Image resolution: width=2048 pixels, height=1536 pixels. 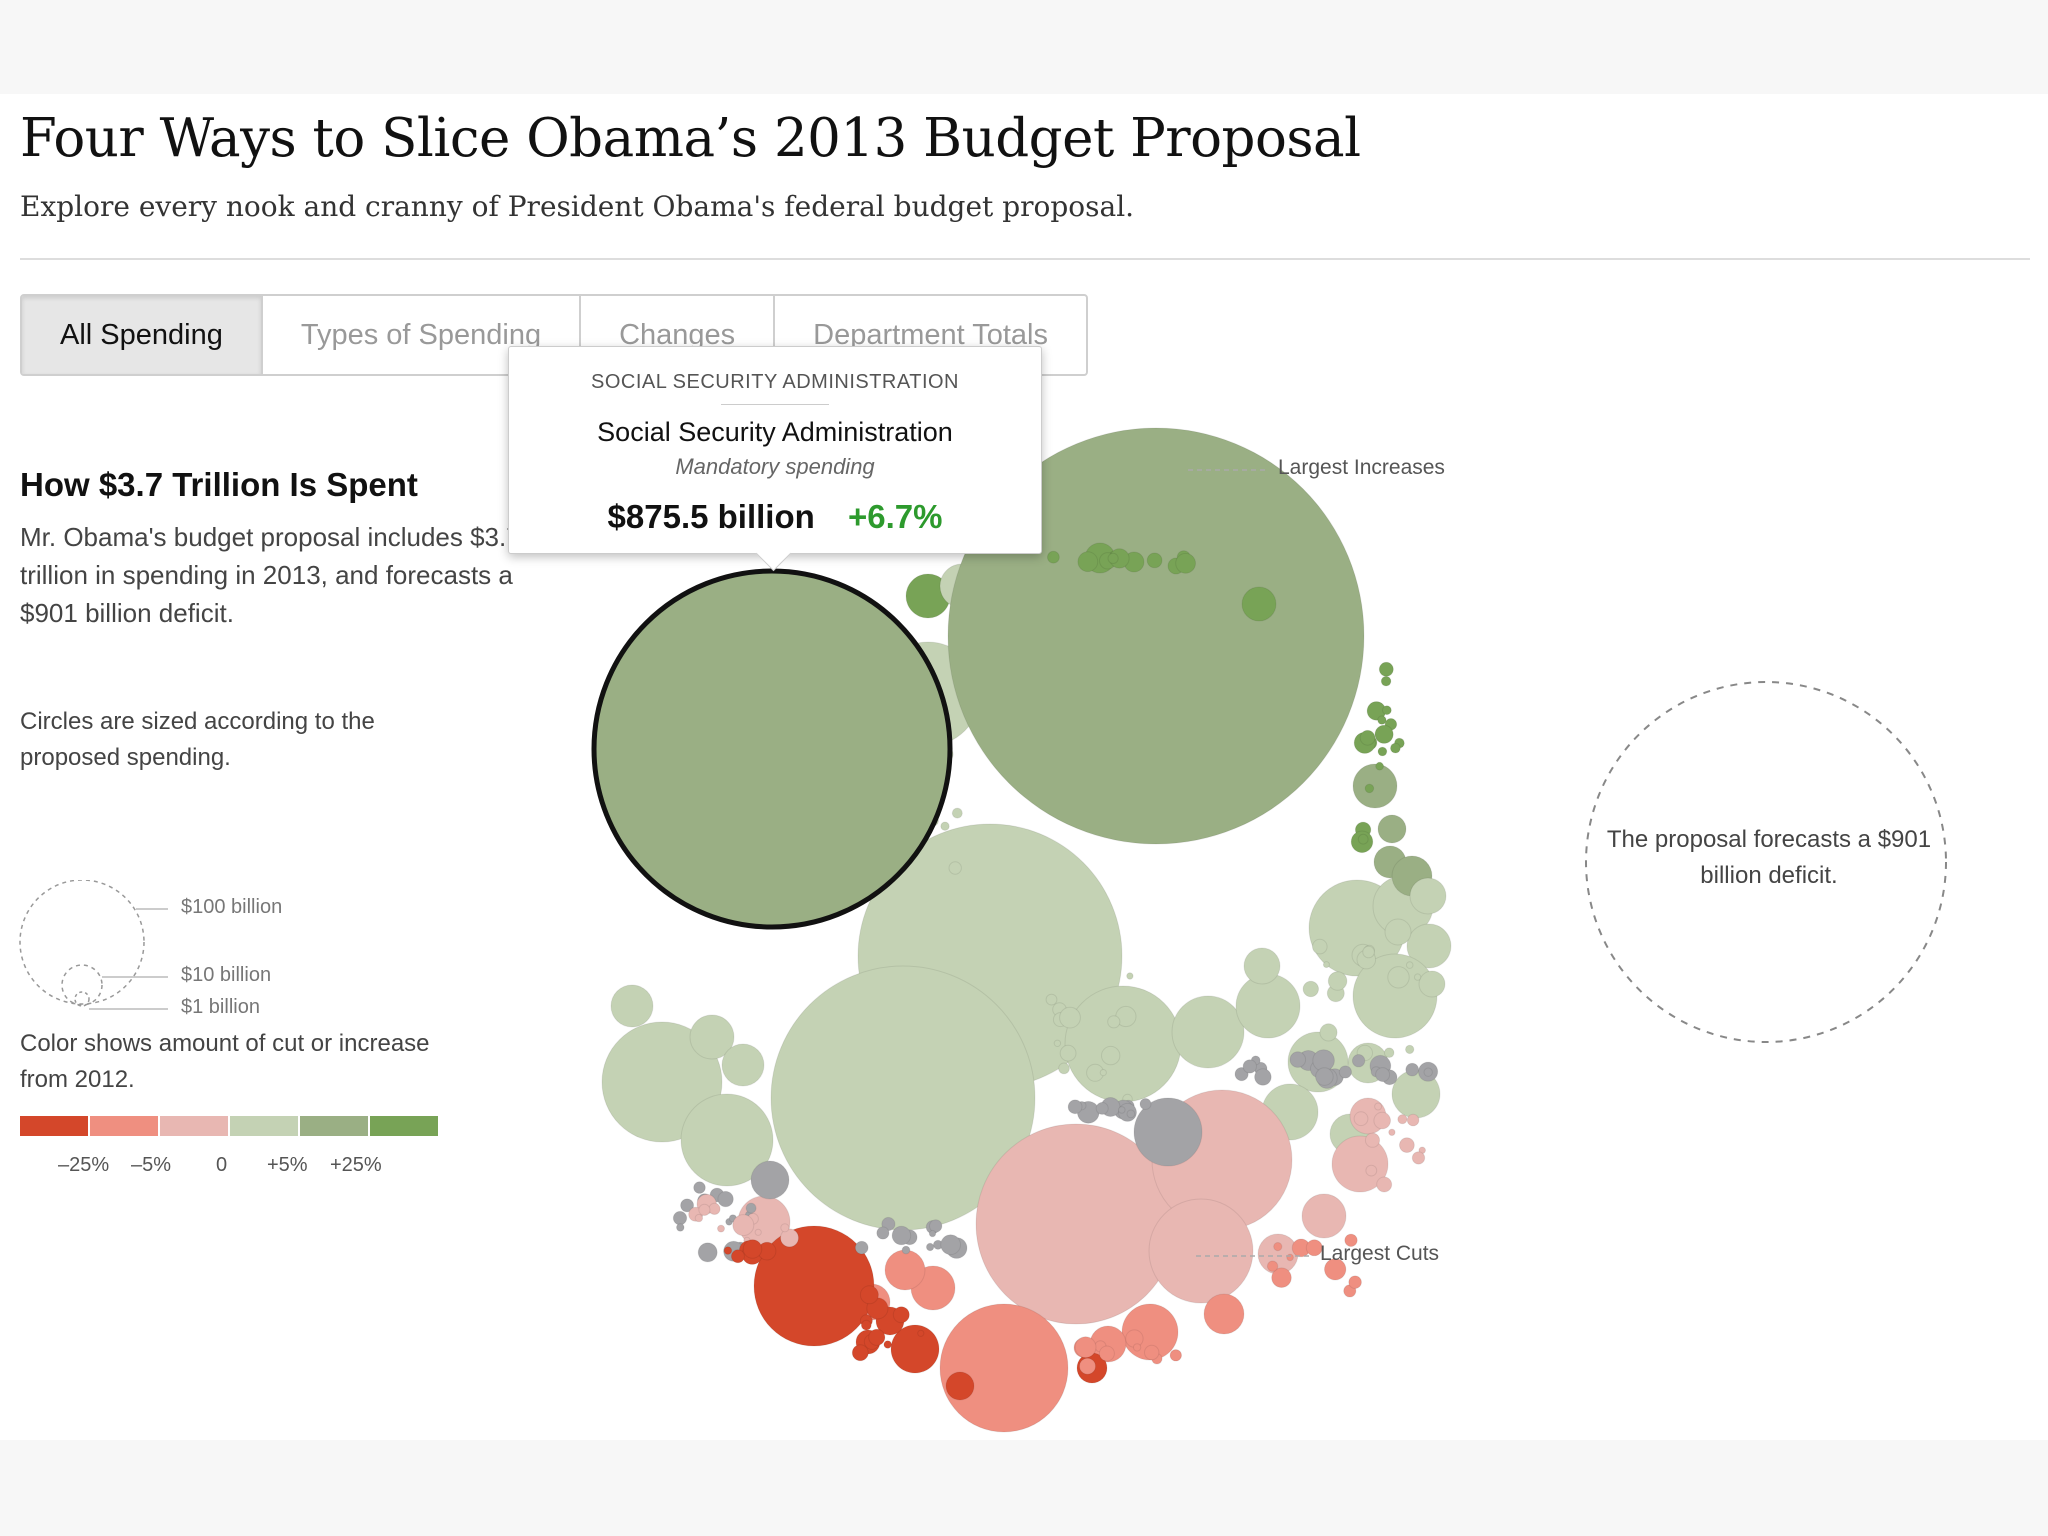 What do you see at coordinates (141, 335) in the screenshot?
I see `tab-all-spending: All Spending` at bounding box center [141, 335].